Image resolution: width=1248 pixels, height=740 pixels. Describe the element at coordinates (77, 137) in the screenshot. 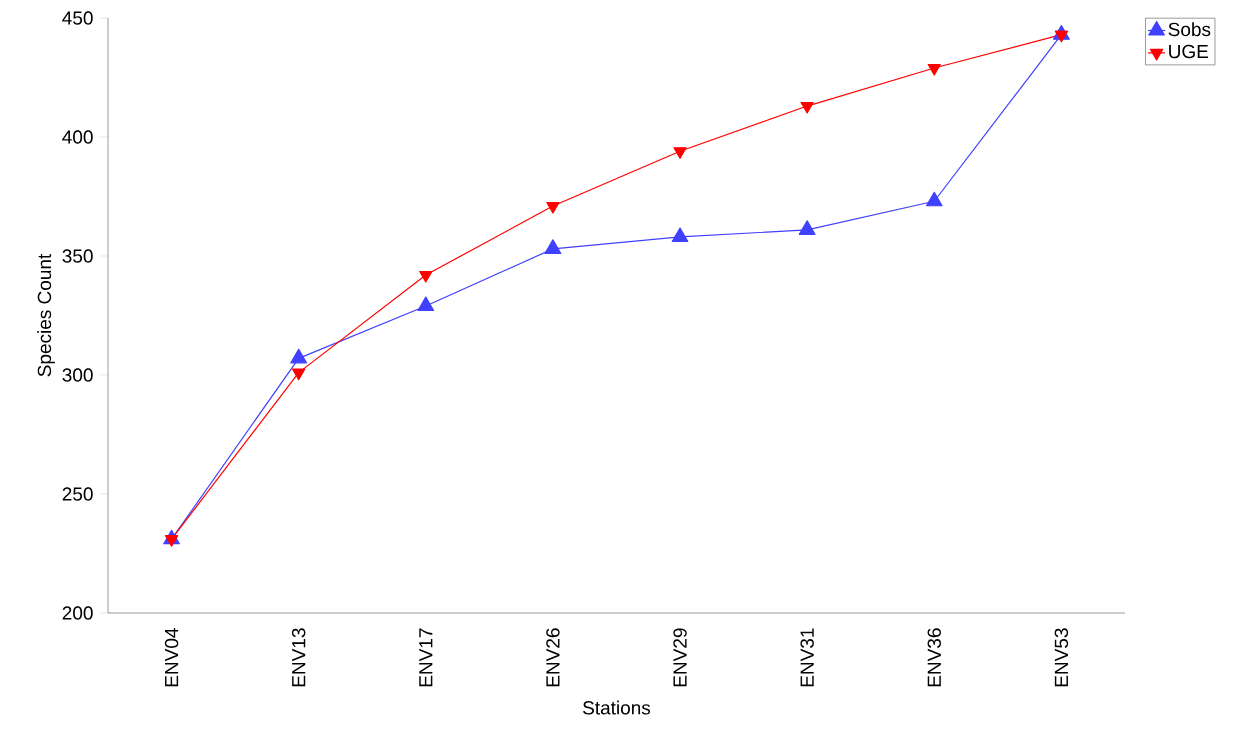

I see `y-tick-label: 400` at that location.